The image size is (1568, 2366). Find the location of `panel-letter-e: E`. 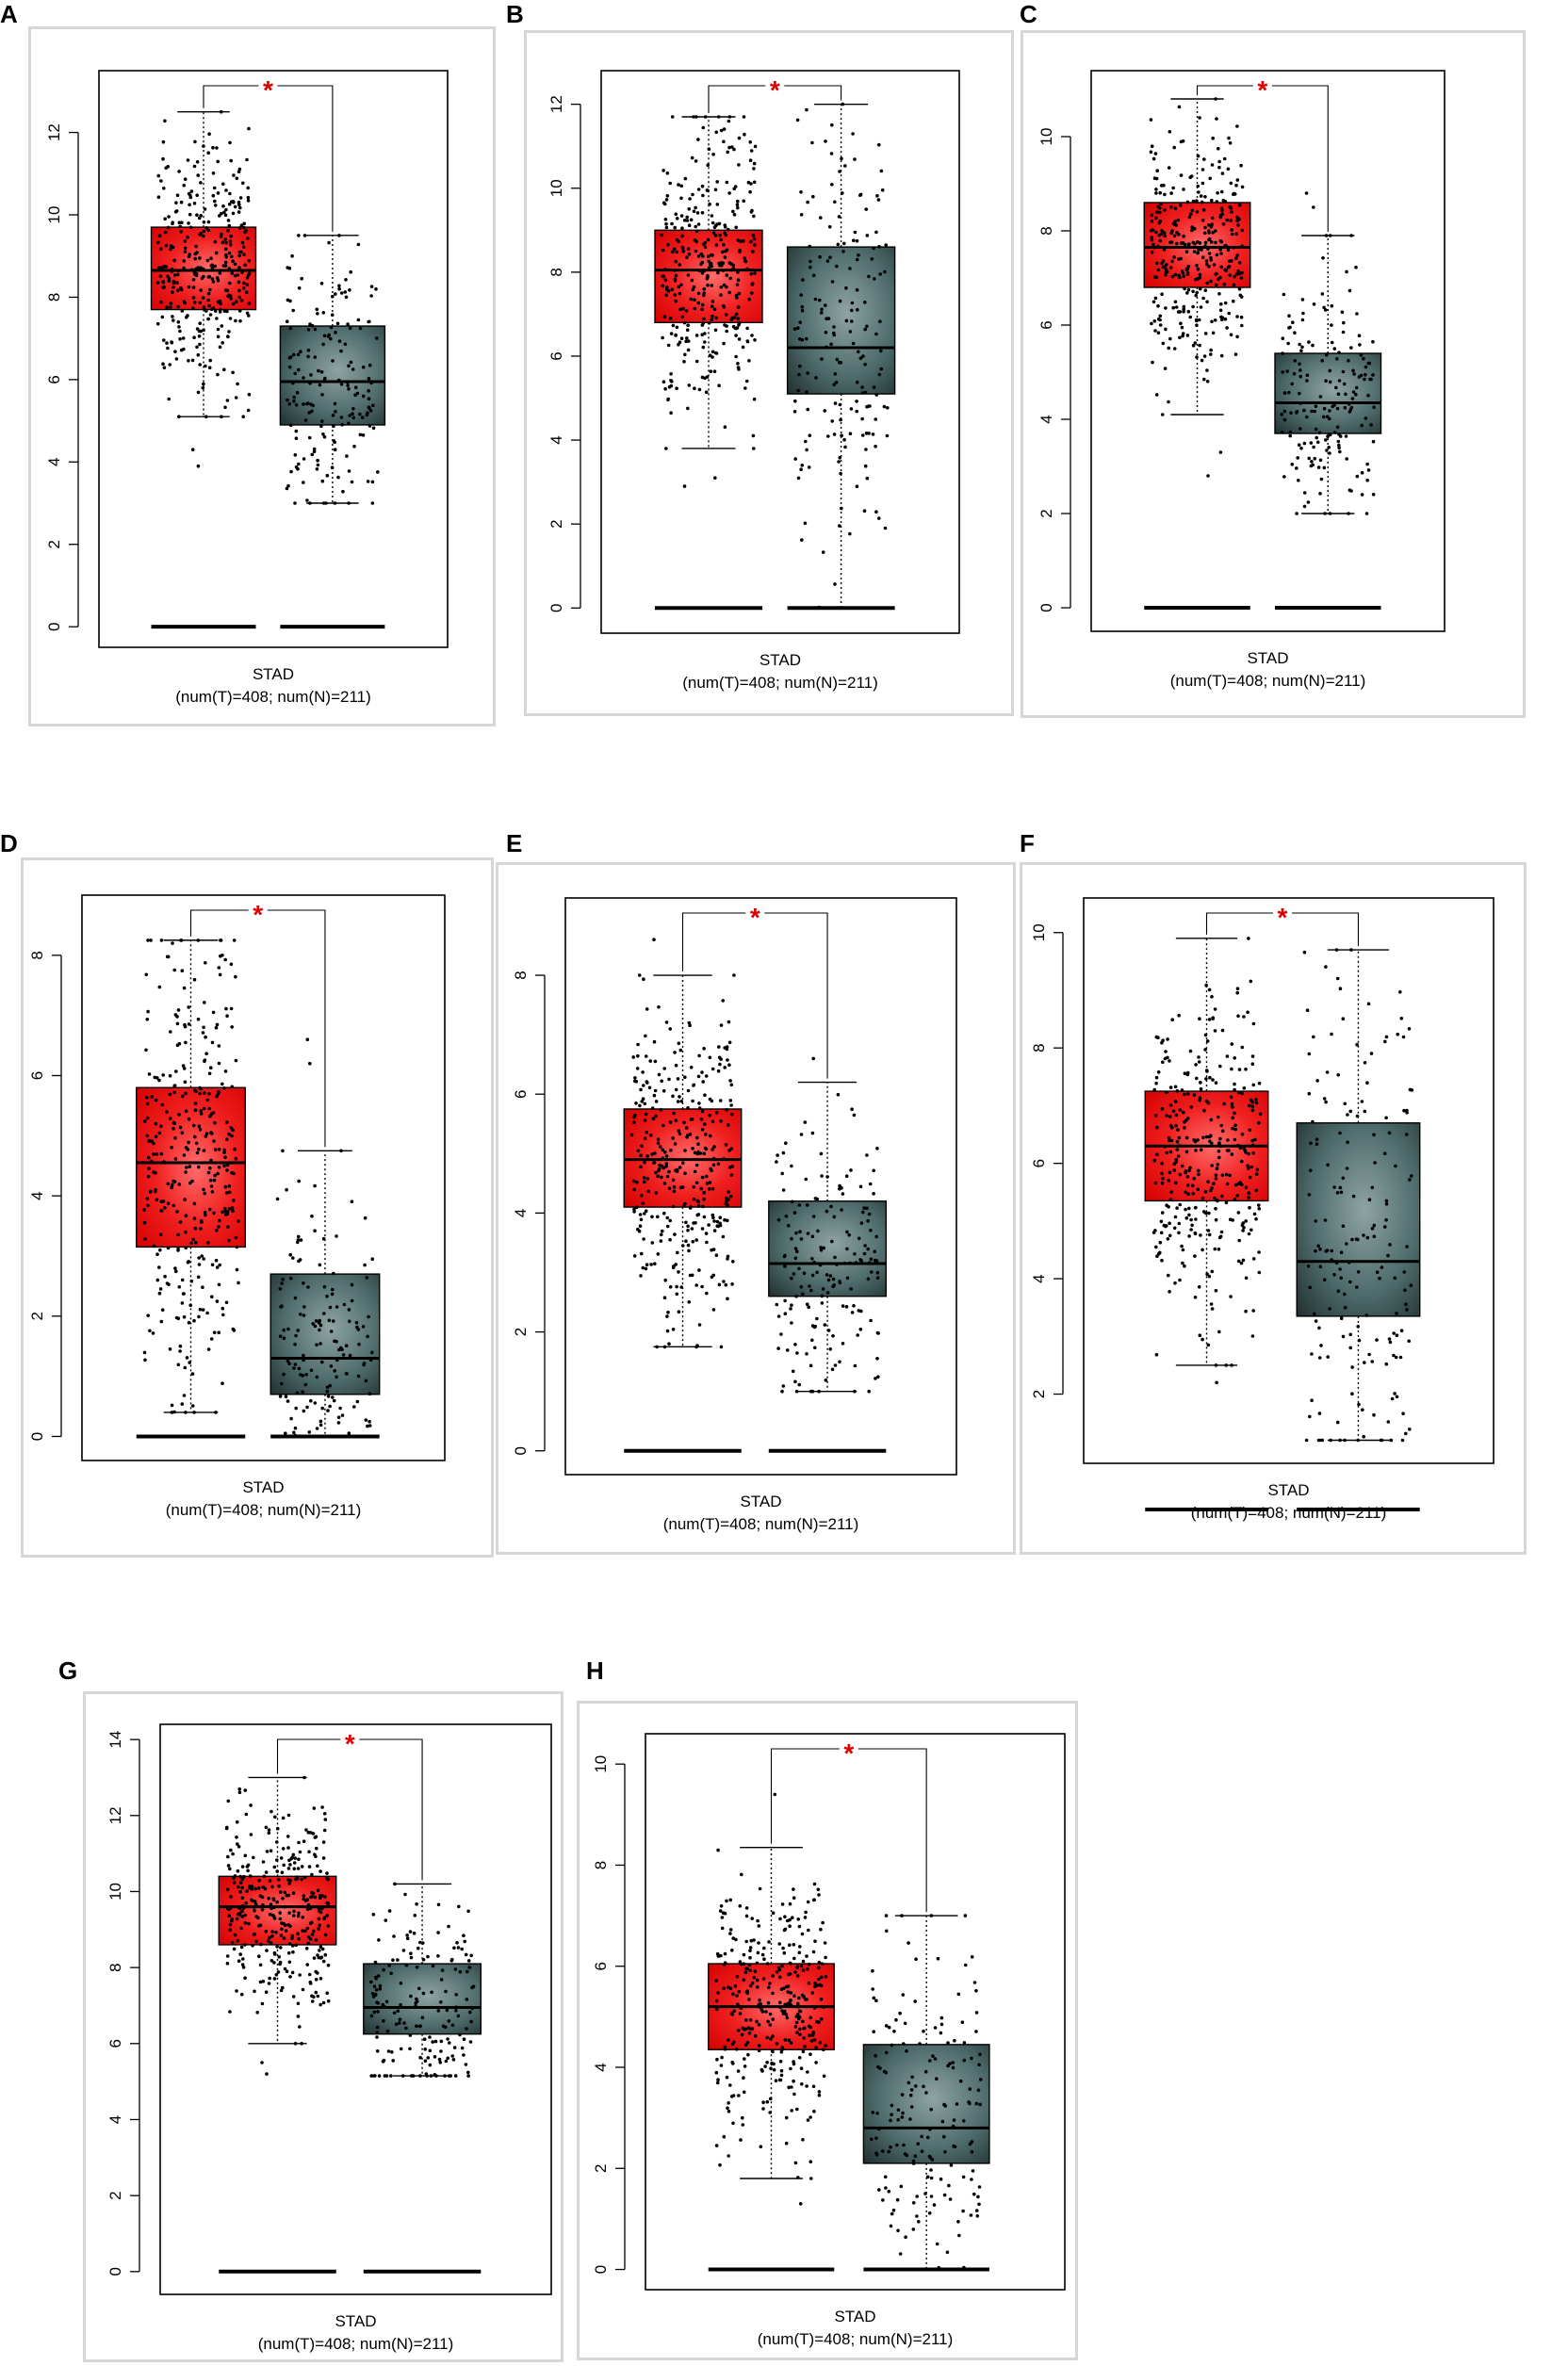

panel-letter-e: E is located at coordinates (514, 843).